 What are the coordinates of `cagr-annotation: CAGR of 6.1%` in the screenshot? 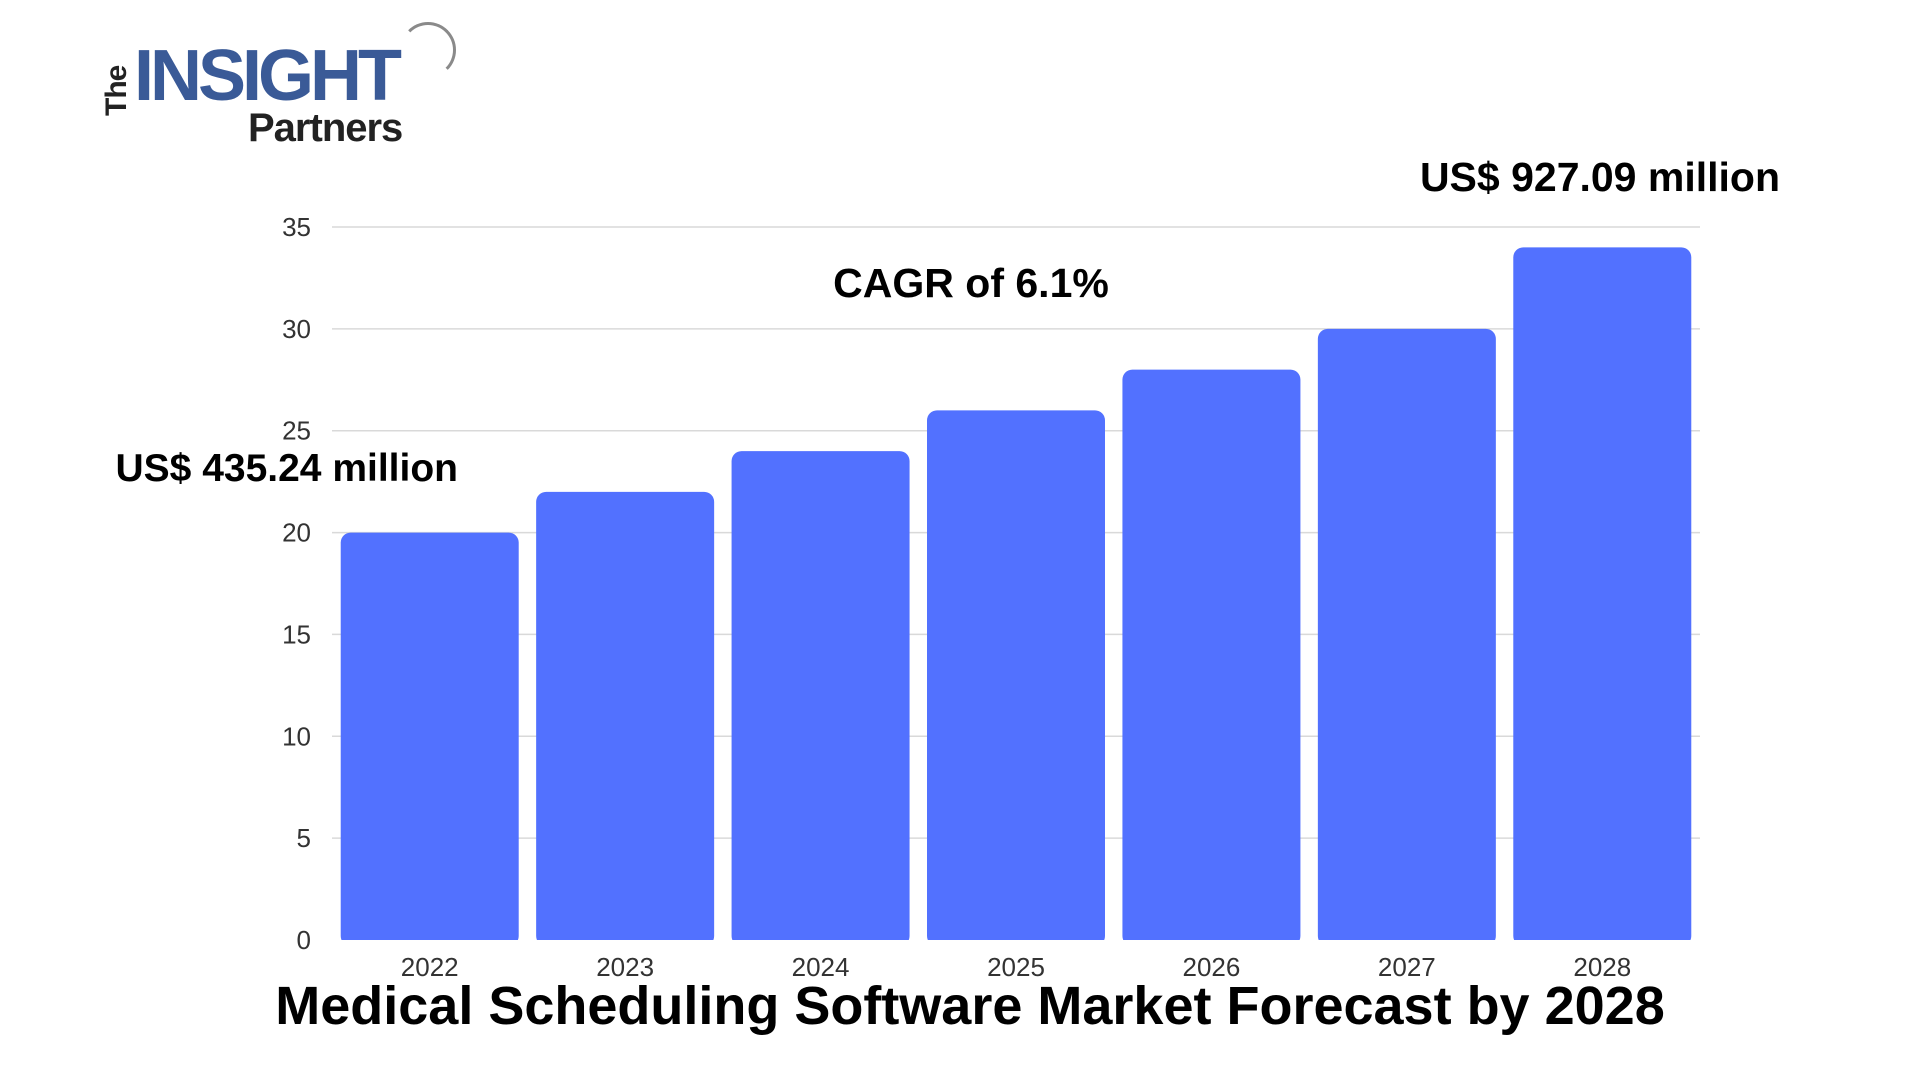 It's located at (971, 283).